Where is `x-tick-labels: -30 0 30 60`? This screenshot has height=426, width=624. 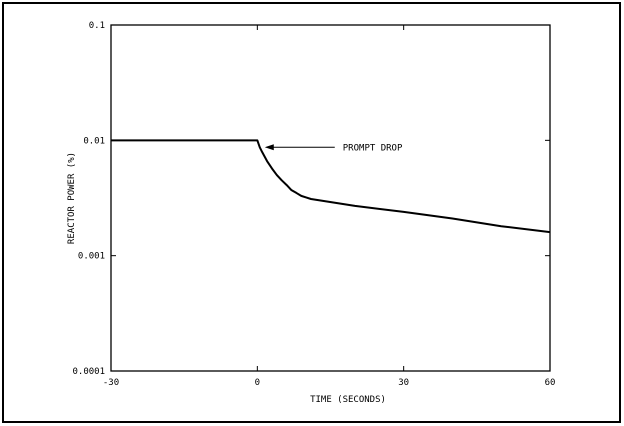 x-tick-labels: -30 0 30 60 is located at coordinates (329, 383).